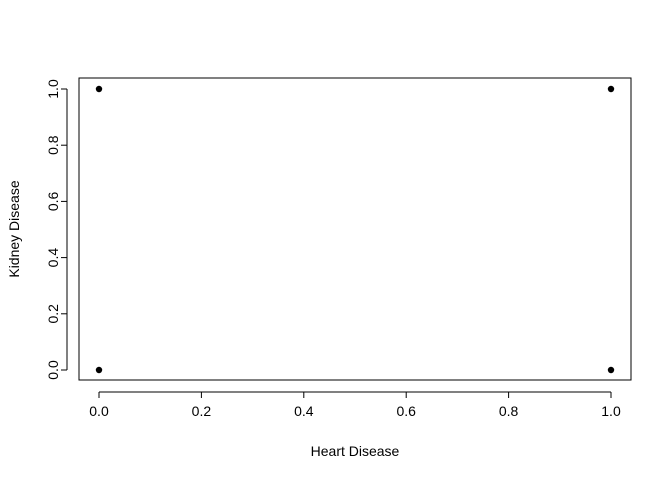  I want to click on y-tick-label: 1.0, so click(53, 89).